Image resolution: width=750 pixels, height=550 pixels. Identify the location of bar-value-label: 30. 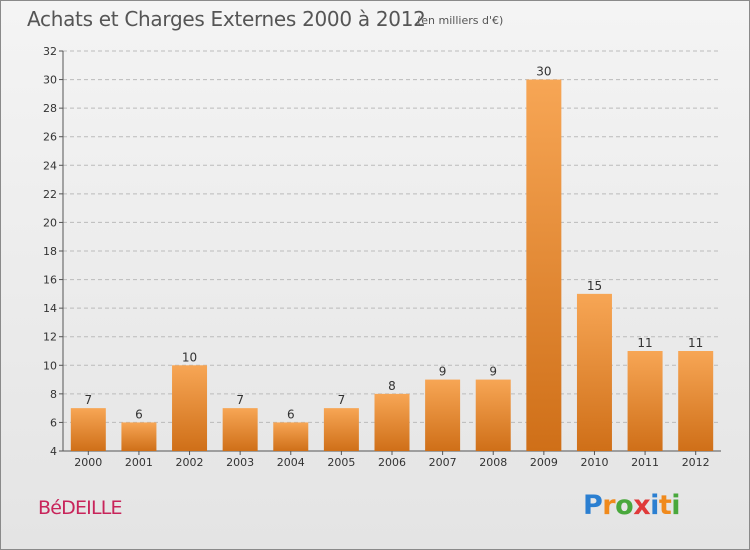
(543, 72).